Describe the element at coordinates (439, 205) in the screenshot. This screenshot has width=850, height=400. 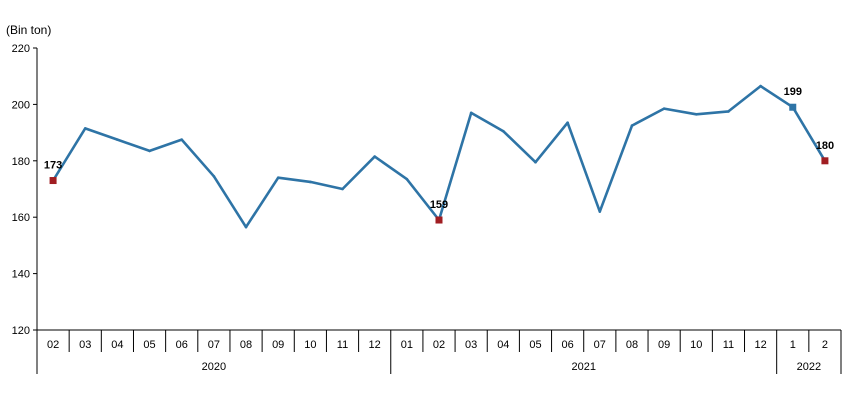
I see `data-label: 159` at that location.